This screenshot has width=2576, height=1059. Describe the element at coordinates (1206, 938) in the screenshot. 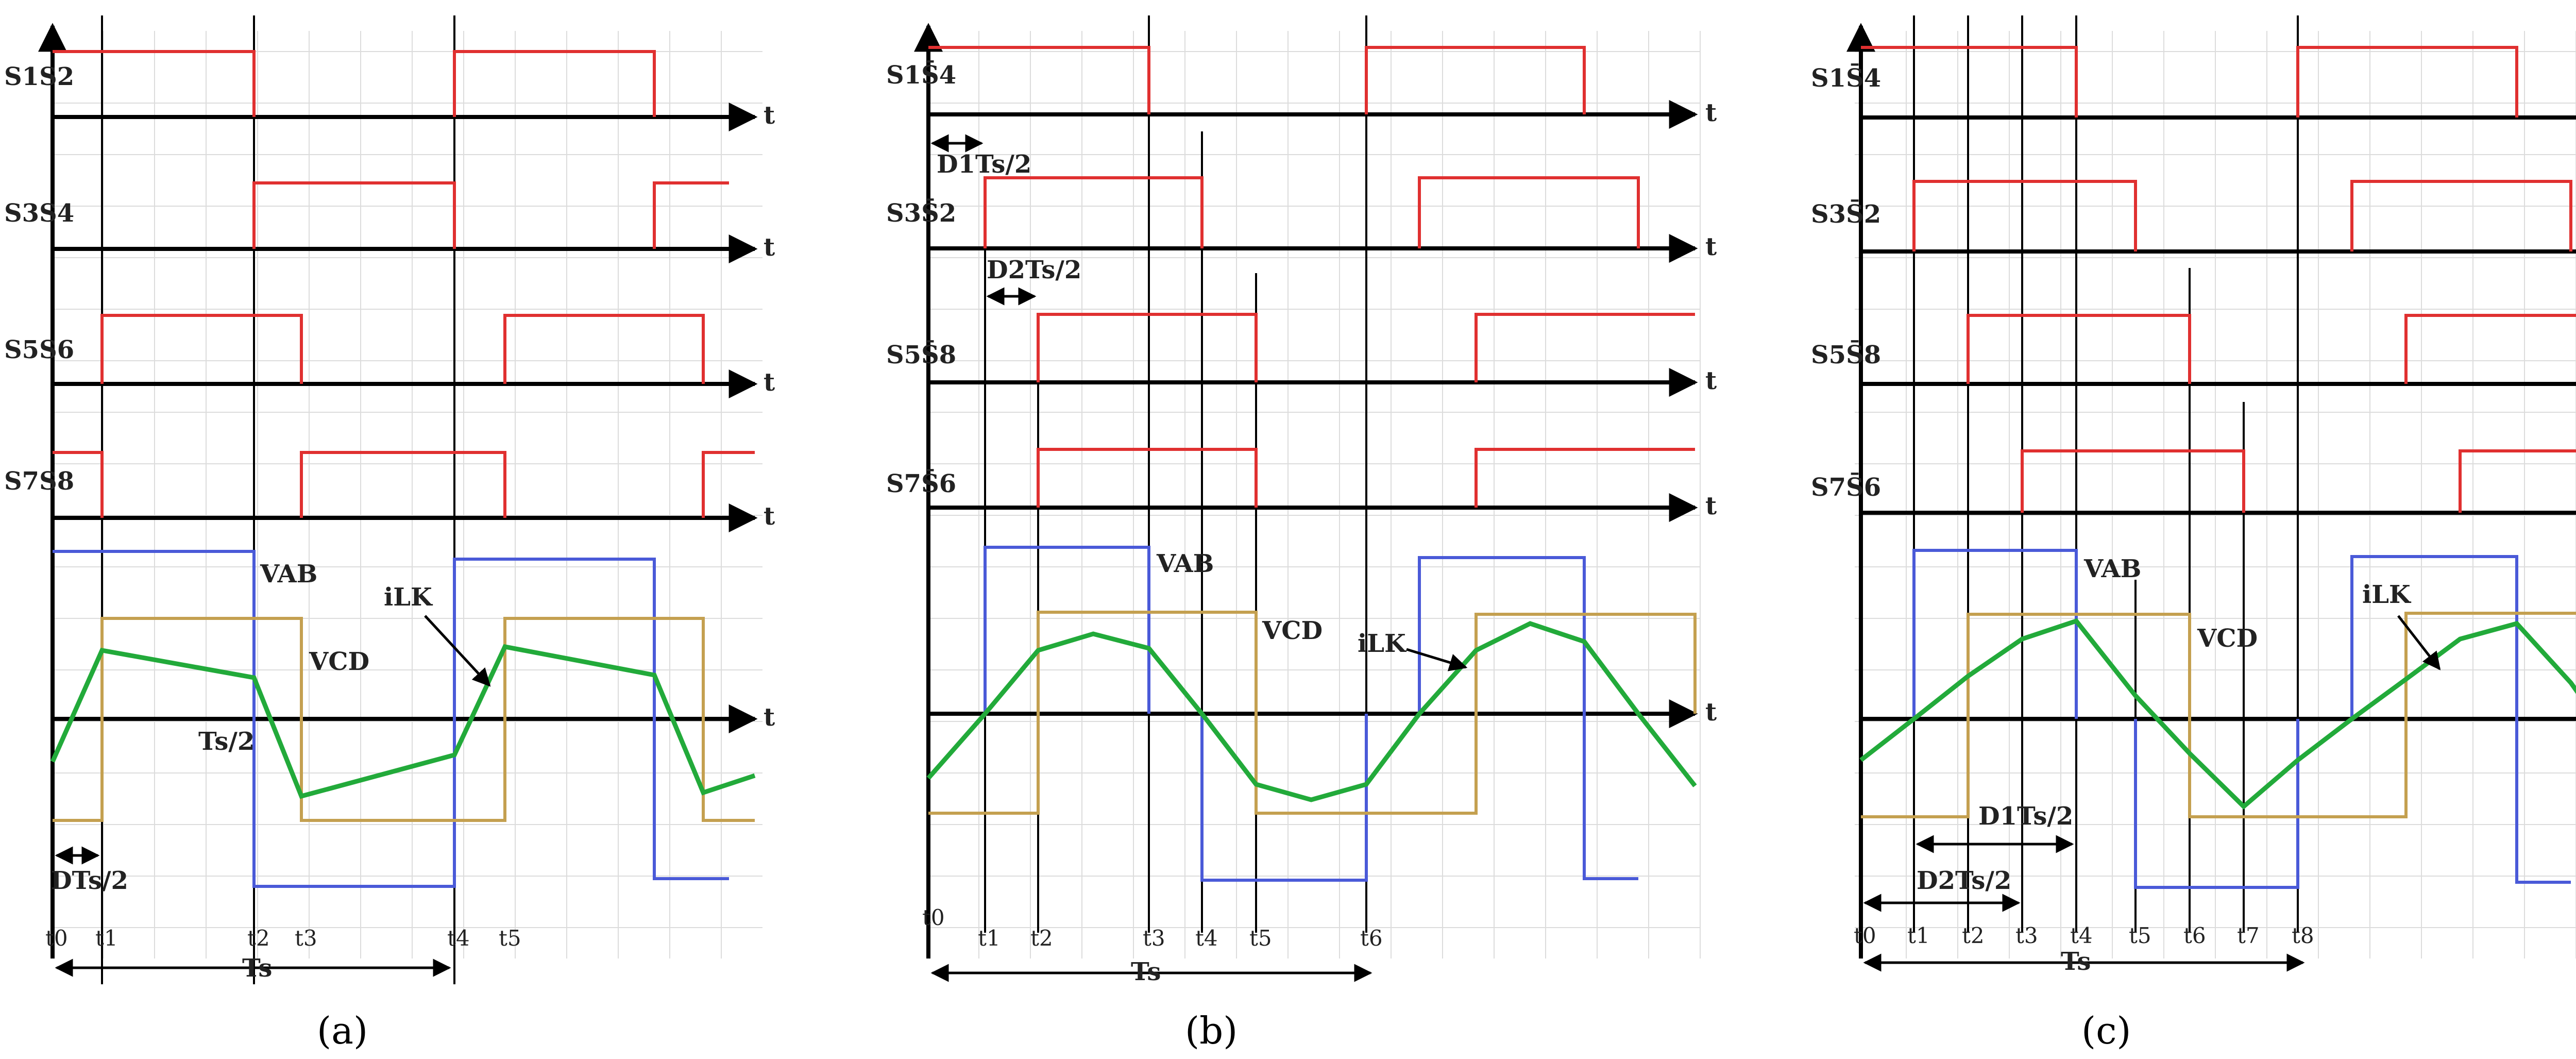

I see `time-label-b: t4` at that location.